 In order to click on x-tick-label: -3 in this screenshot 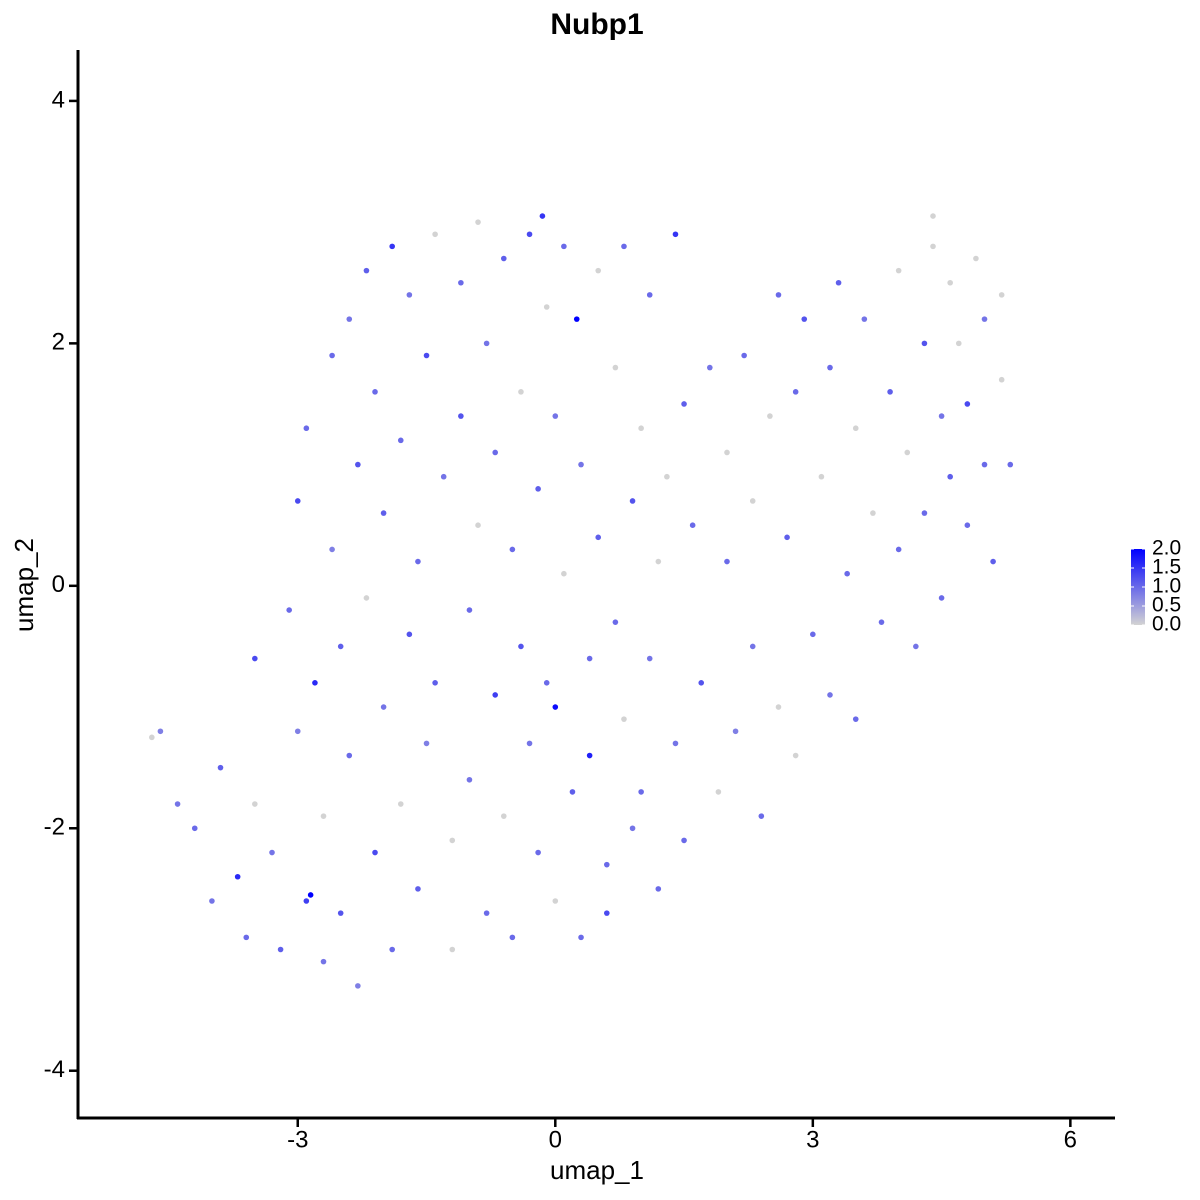, I will do `click(297, 1139)`.